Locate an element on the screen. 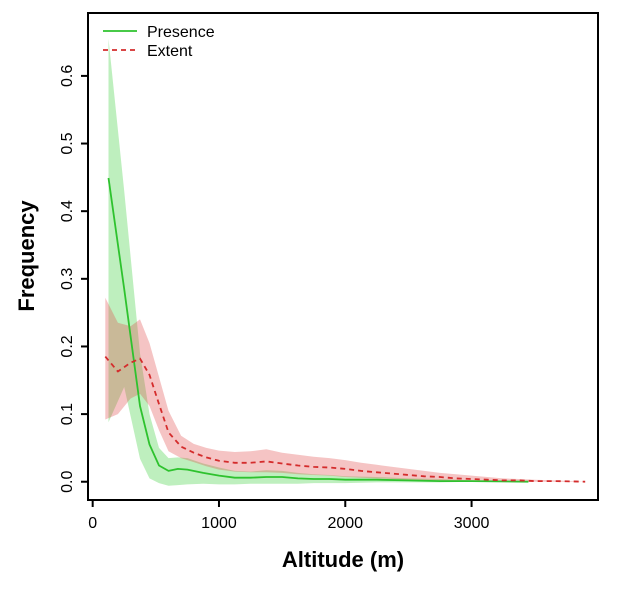 The width and height of the screenshot is (620, 590). legend-presence-label: Presence is located at coordinates (181, 32).